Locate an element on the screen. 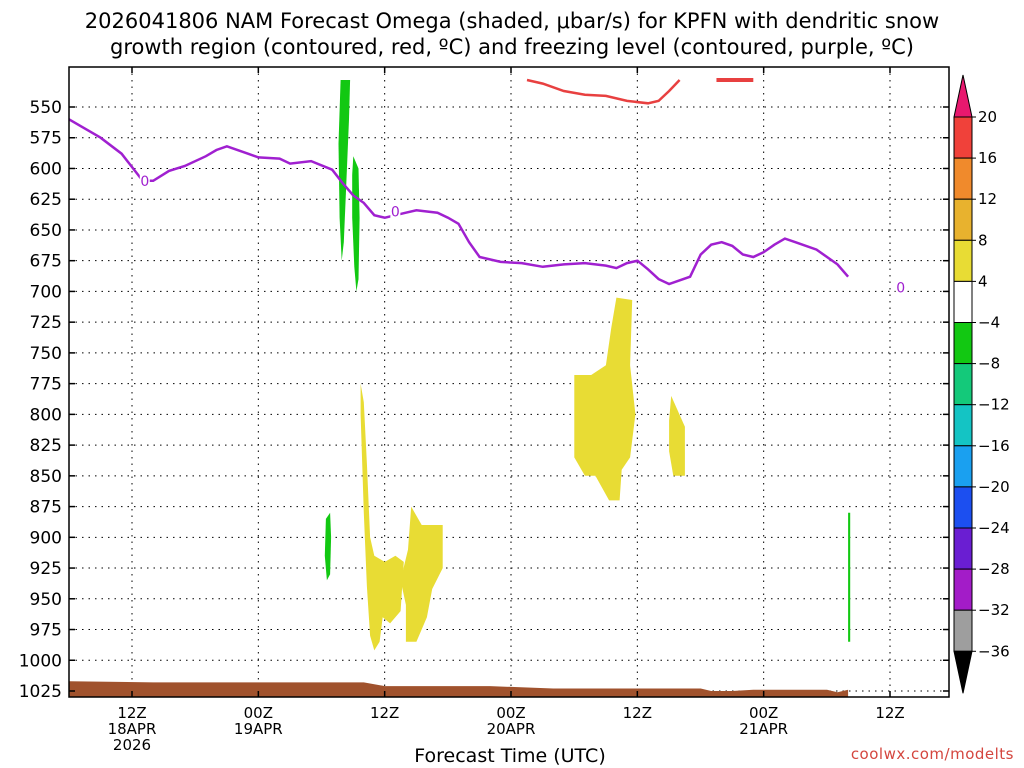  x-tick-label: 19APR is located at coordinates (258, 729).